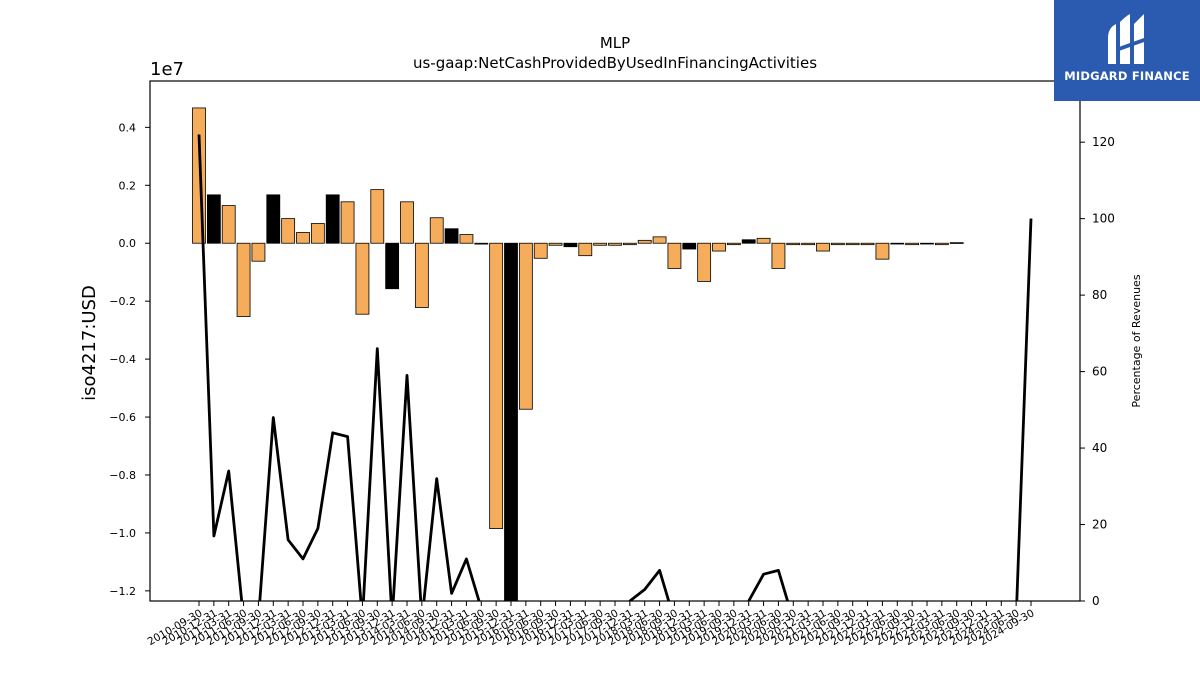 This screenshot has height=675, width=1200. What do you see at coordinates (615, 43) in the screenshot?
I see `chart-title: MLP` at bounding box center [615, 43].